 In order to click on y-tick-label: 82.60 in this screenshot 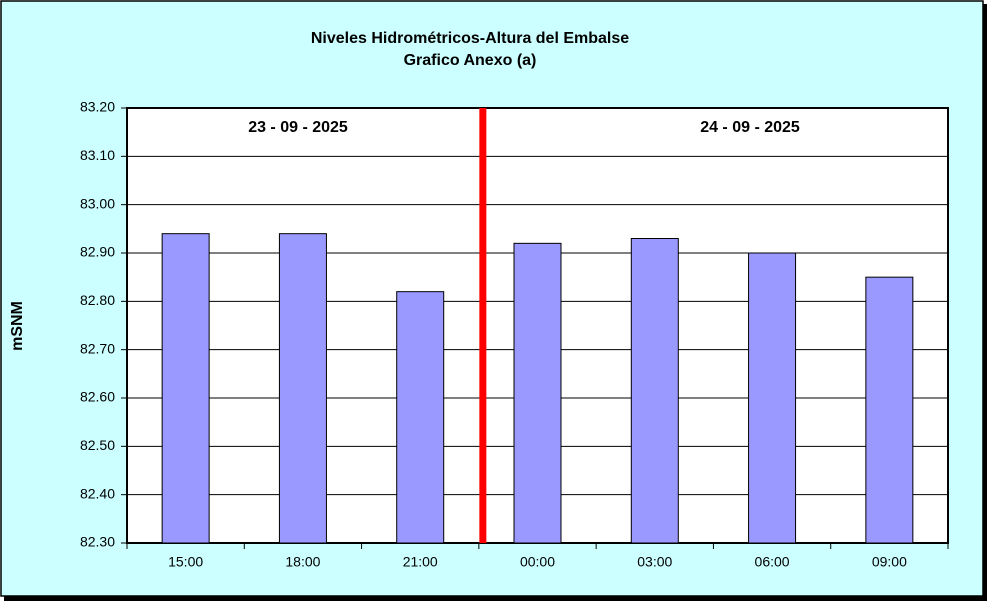, I will do `click(97, 397)`.